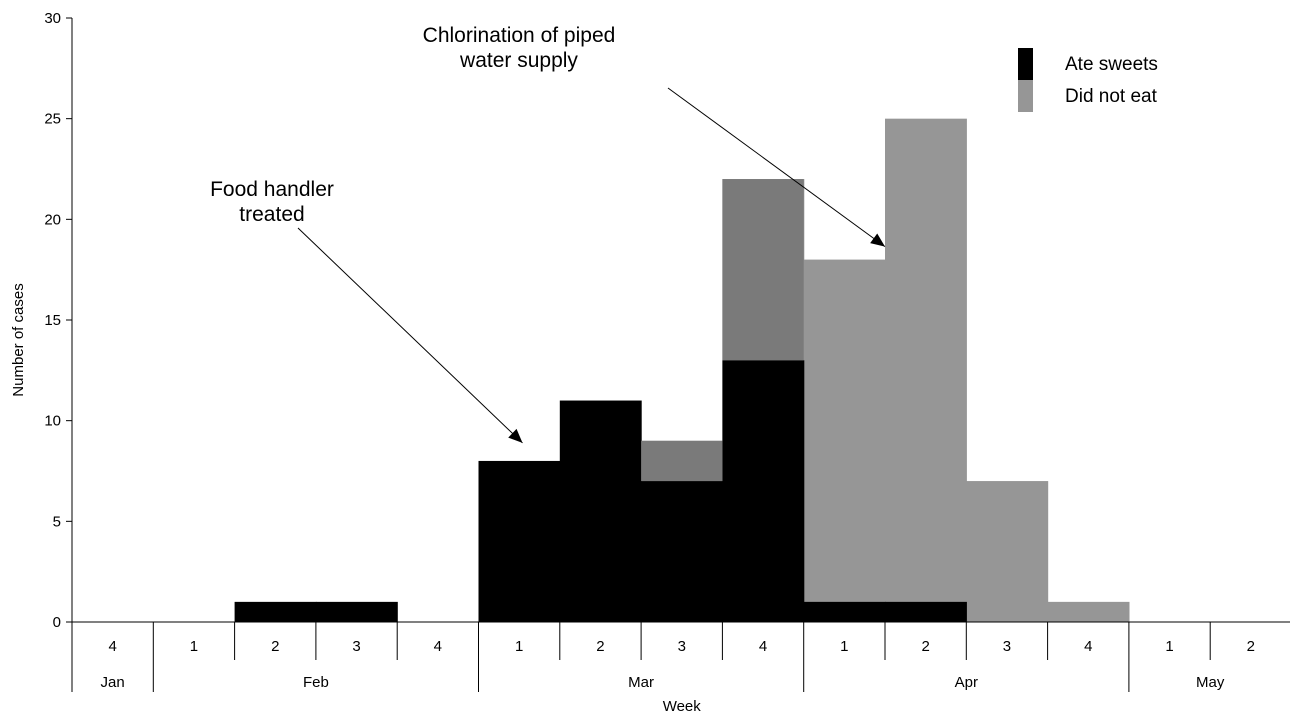 This screenshot has height=715, width=1290. Describe the element at coordinates (113, 682) in the screenshot. I see `month-label: Jan` at that location.